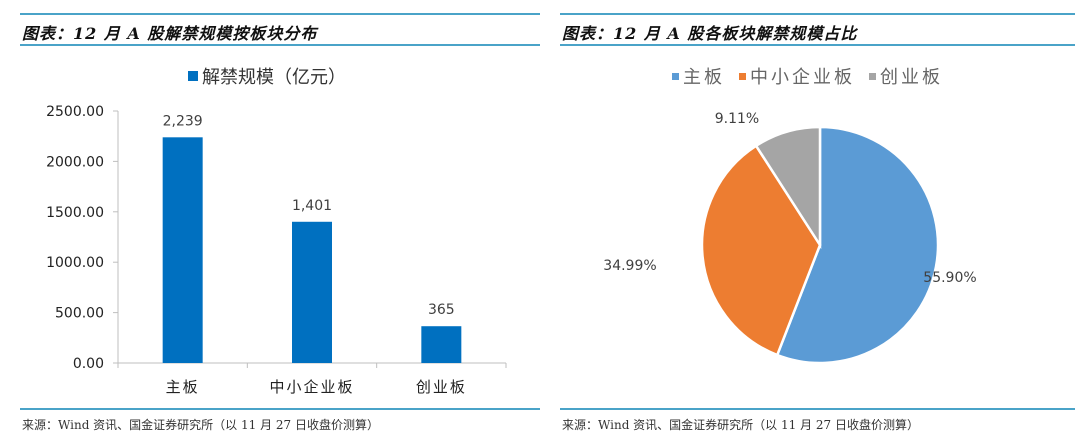  What do you see at coordinates (170, 33) in the screenshot?
I see `bar-chart-title: 图表：12 月 A 股解禁规模按板块分布` at bounding box center [170, 33].